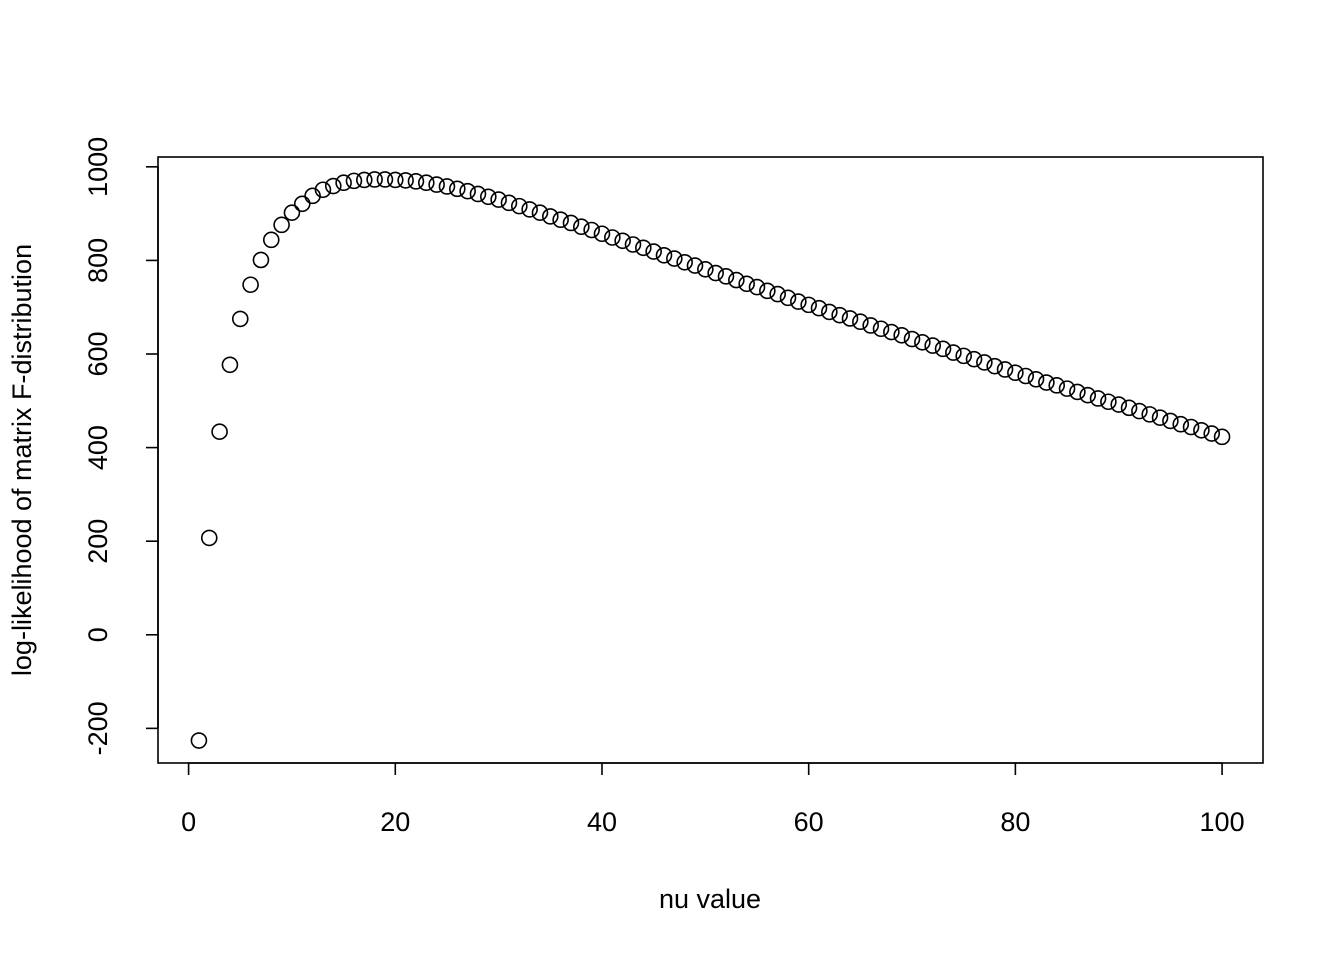 The height and width of the screenshot is (960, 1344). What do you see at coordinates (602, 822) in the screenshot?
I see `x-tick-label: 40` at bounding box center [602, 822].